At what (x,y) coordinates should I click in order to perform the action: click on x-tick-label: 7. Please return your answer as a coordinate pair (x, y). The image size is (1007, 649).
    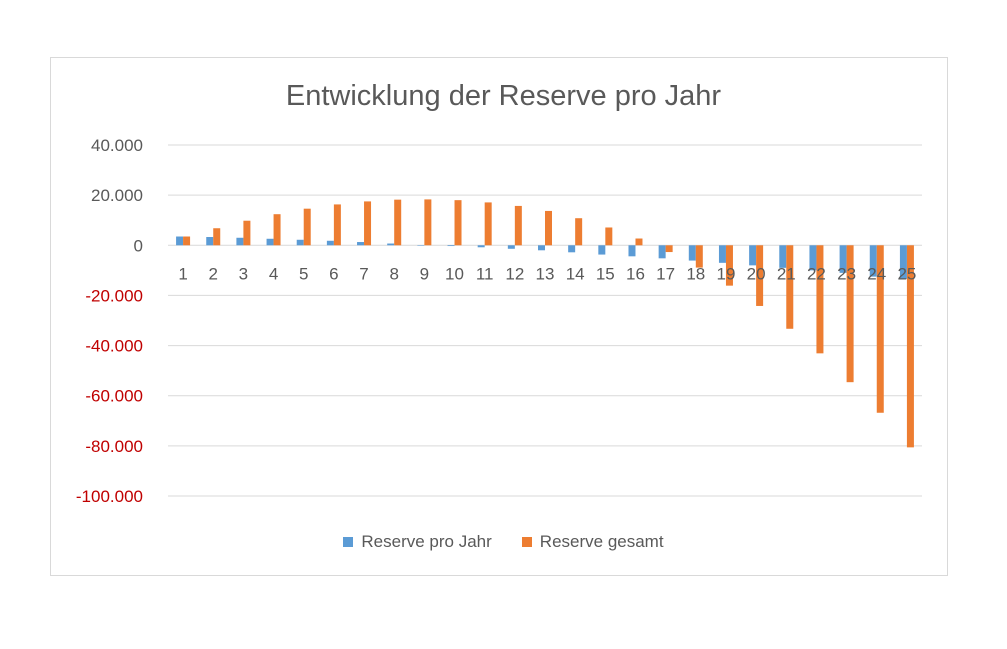
    Looking at the image, I should click on (363, 273).